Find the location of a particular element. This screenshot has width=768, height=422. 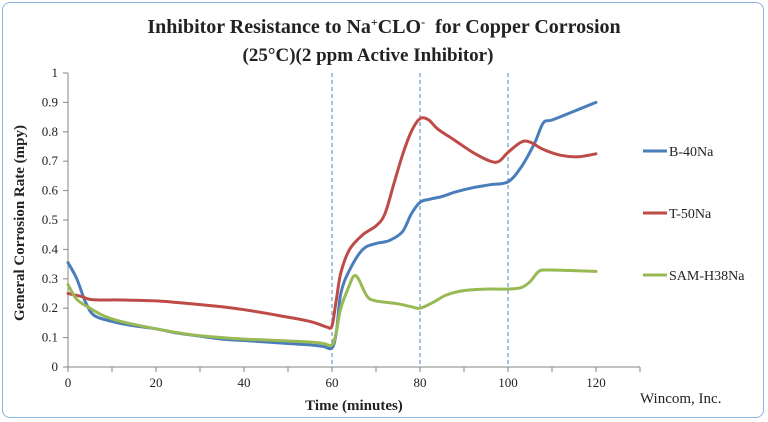

y-axis-ticks: 0 0.1 0.2 0.3 0.4 0.5 0.6 0.7 0.8 0.9 1 is located at coordinates (55, 219).